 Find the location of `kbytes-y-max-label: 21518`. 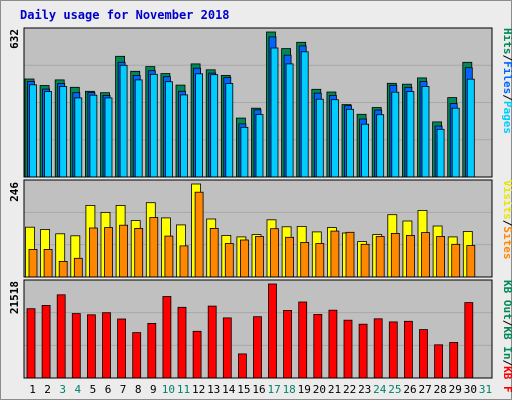

kbytes-y-max-label: 21518 is located at coordinates (14, 297).